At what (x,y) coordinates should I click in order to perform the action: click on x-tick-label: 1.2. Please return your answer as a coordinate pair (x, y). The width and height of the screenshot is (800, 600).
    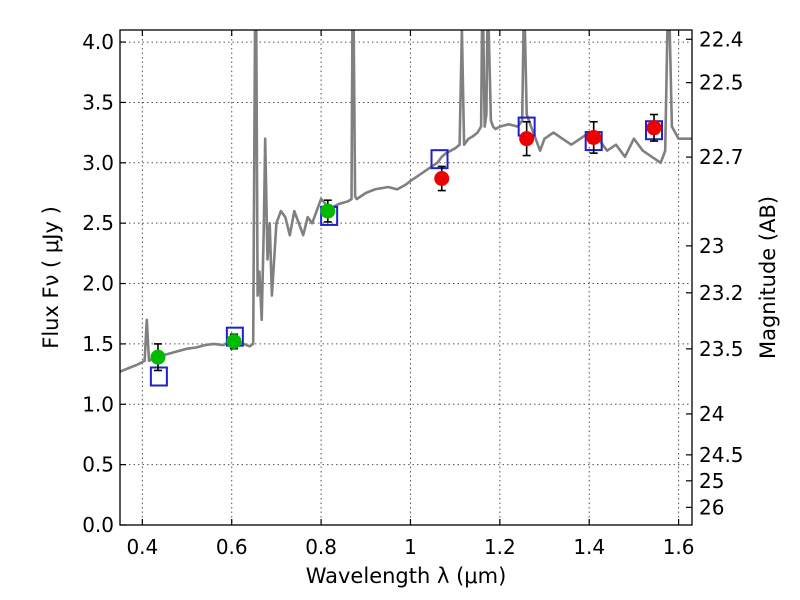
    Looking at the image, I should click on (500, 547).